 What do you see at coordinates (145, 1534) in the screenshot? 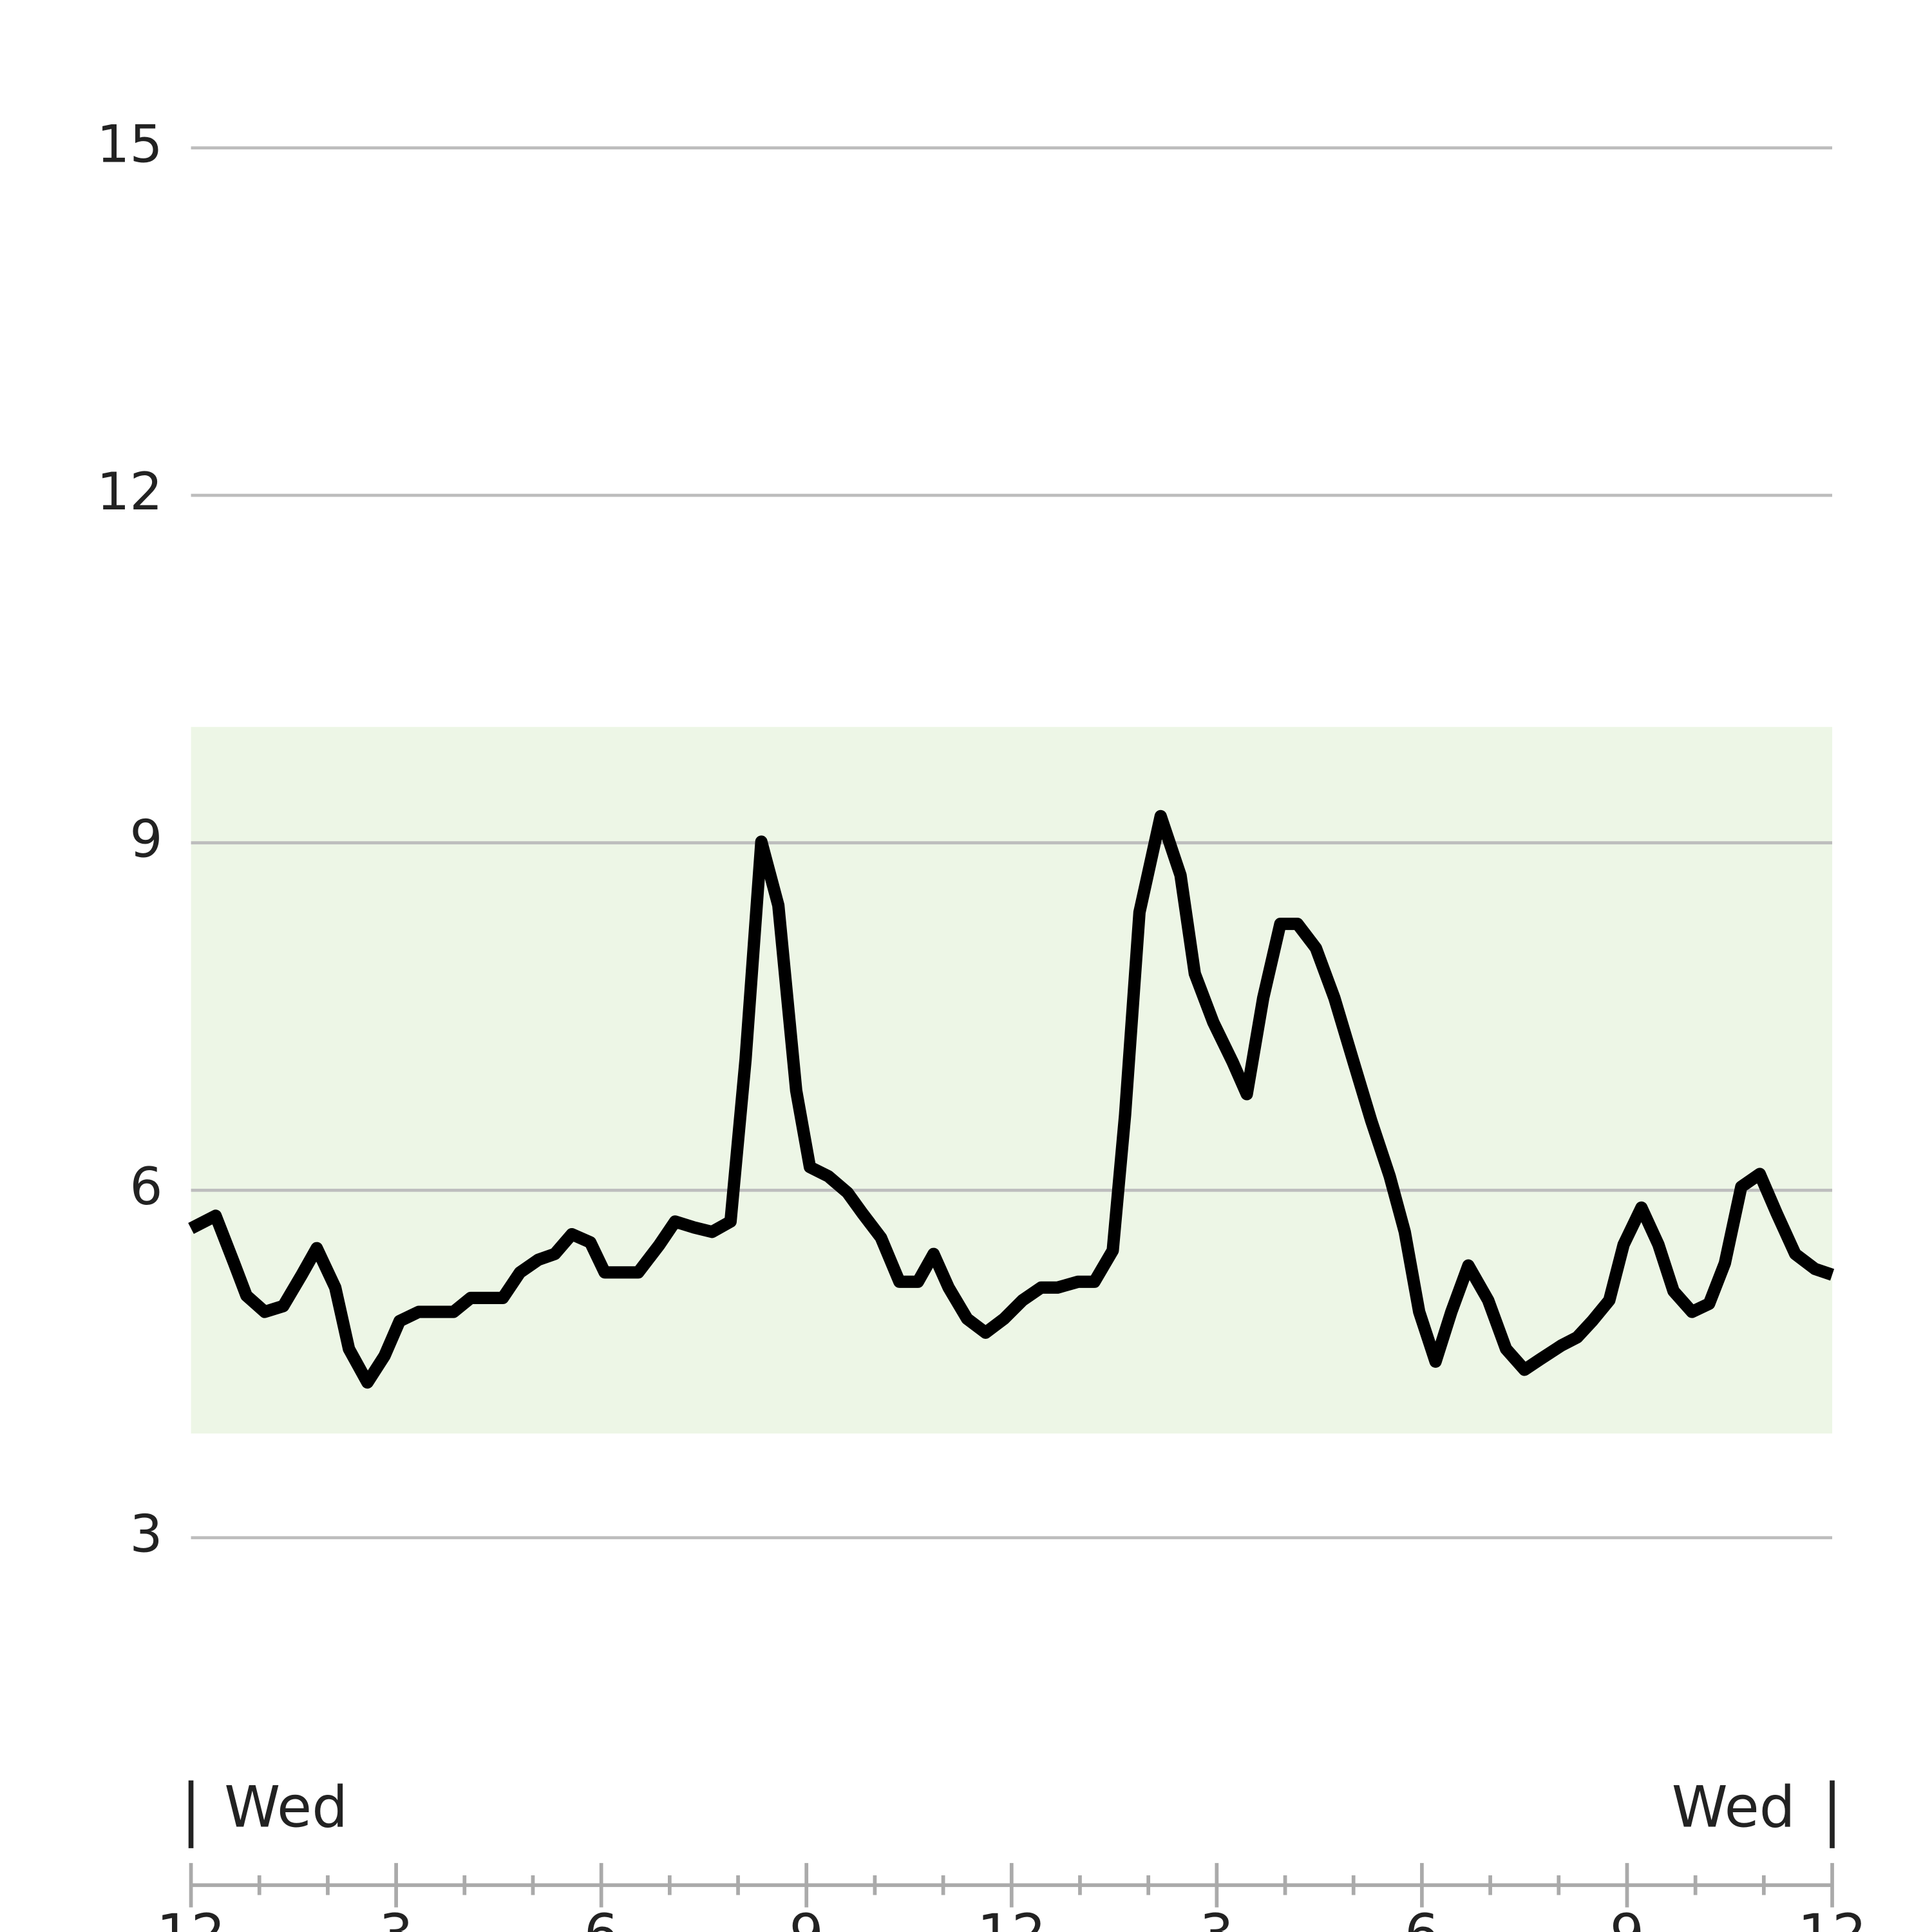
I see `y-tick-label: 3` at bounding box center [145, 1534].